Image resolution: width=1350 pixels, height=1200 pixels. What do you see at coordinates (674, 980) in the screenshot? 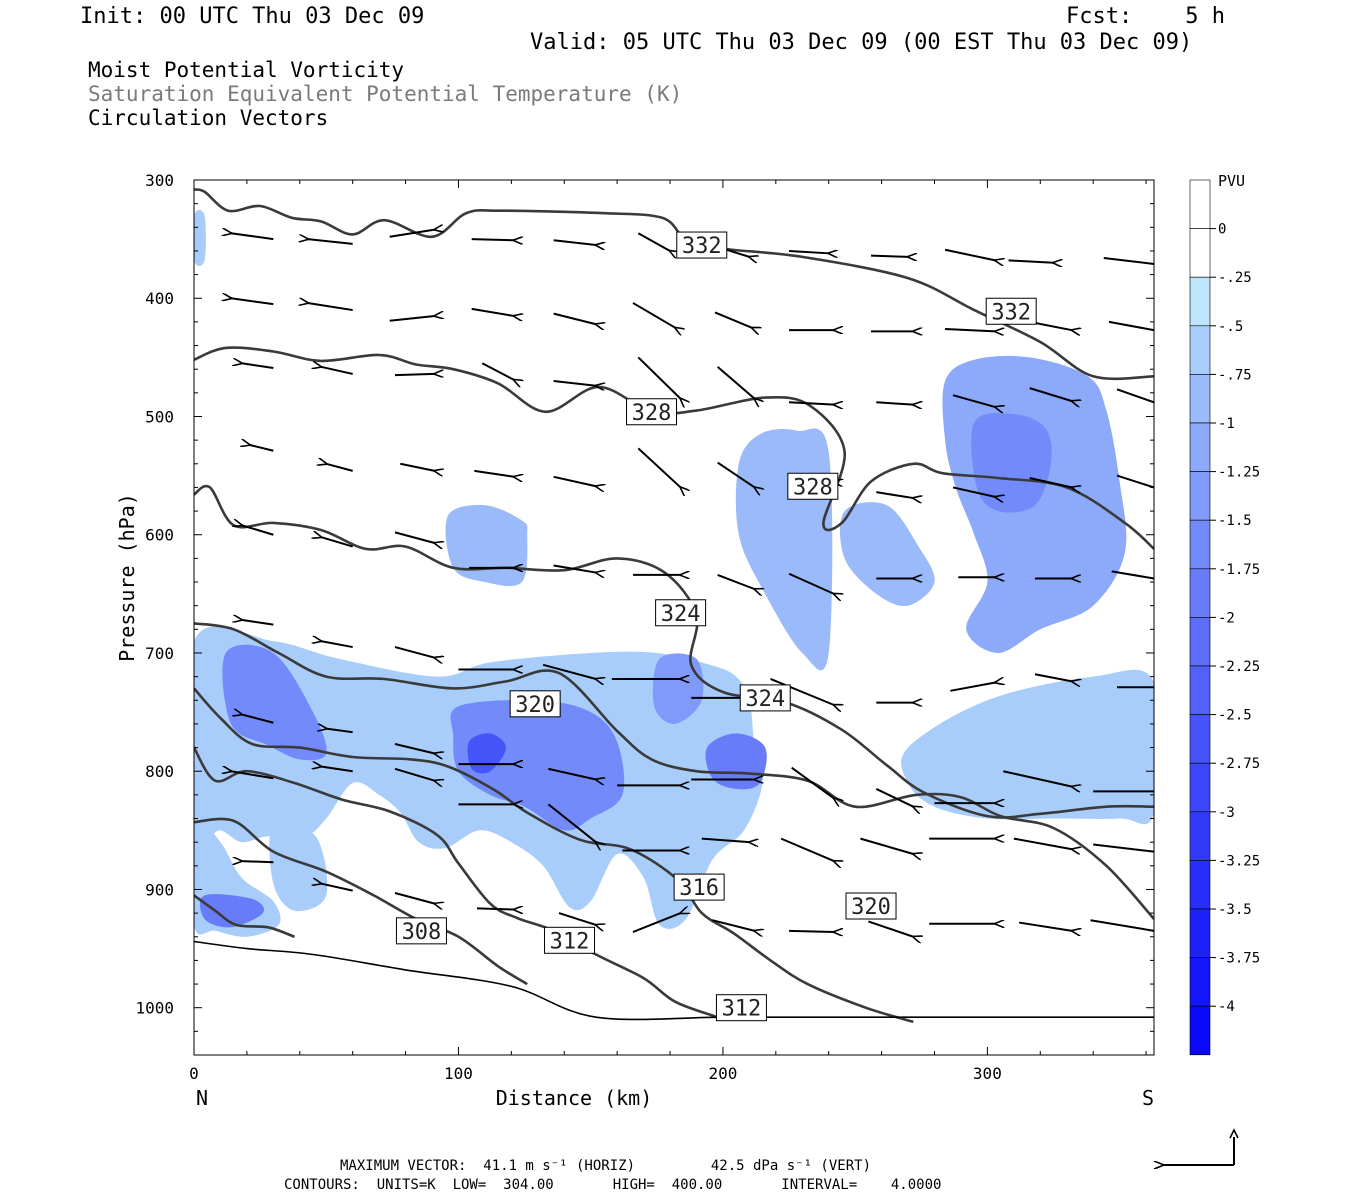
I see `ground-surface-line` at bounding box center [674, 980].